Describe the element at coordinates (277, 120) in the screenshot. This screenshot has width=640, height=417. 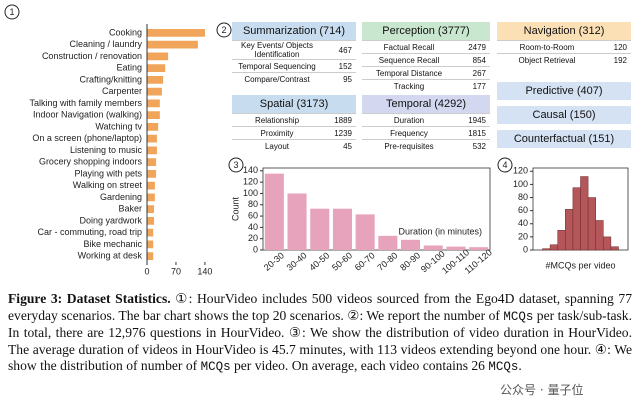
I see `subtask-name: Relationship` at that location.